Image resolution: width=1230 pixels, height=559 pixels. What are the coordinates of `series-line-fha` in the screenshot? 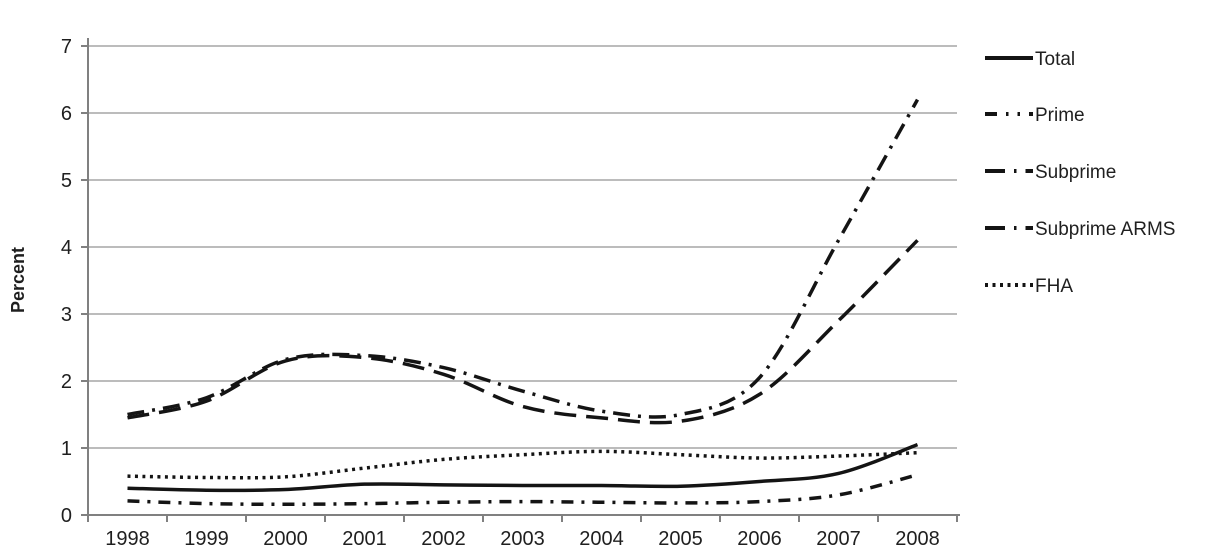 It's located at (522, 464).